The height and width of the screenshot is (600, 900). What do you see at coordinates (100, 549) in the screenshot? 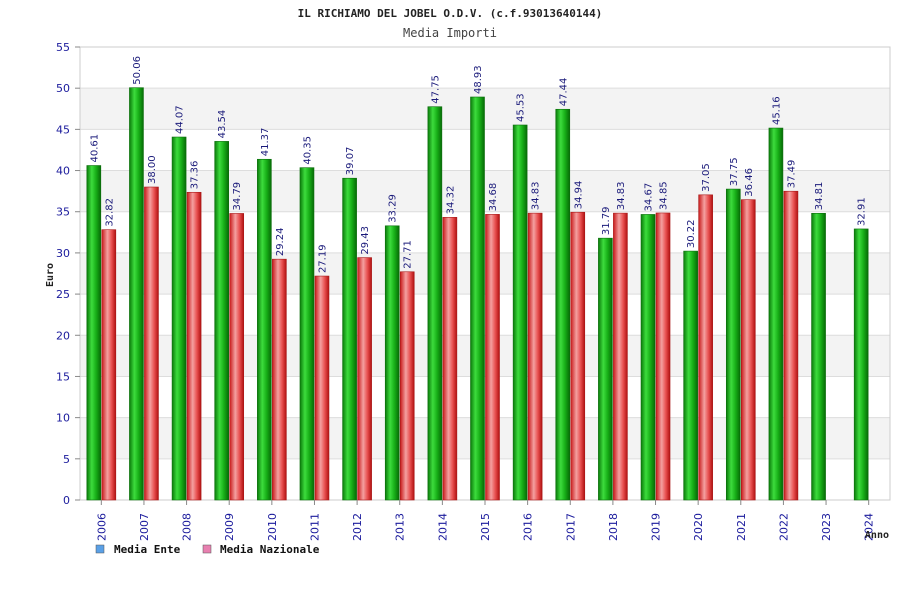
I see `legend-swatch-media-ente` at bounding box center [100, 549].